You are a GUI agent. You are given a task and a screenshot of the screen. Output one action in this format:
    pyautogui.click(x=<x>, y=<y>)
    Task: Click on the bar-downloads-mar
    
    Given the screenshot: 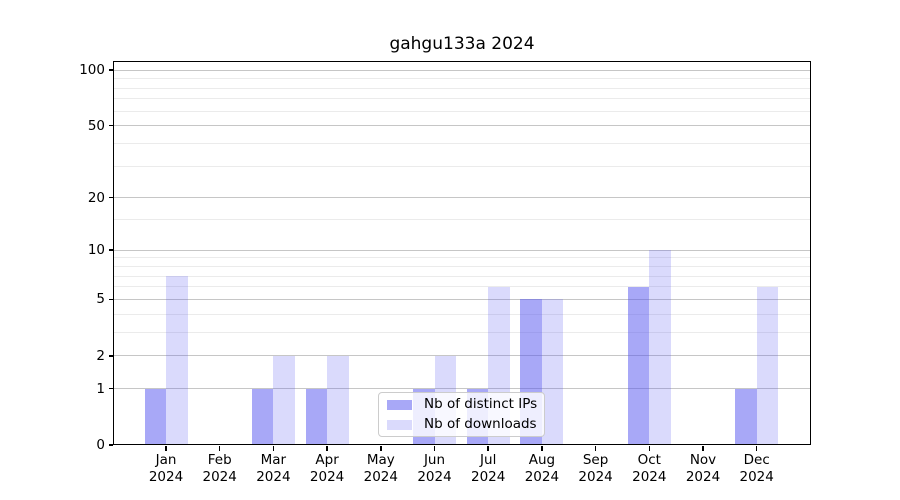 What is the action you would take?
    pyautogui.click(x=284, y=400)
    